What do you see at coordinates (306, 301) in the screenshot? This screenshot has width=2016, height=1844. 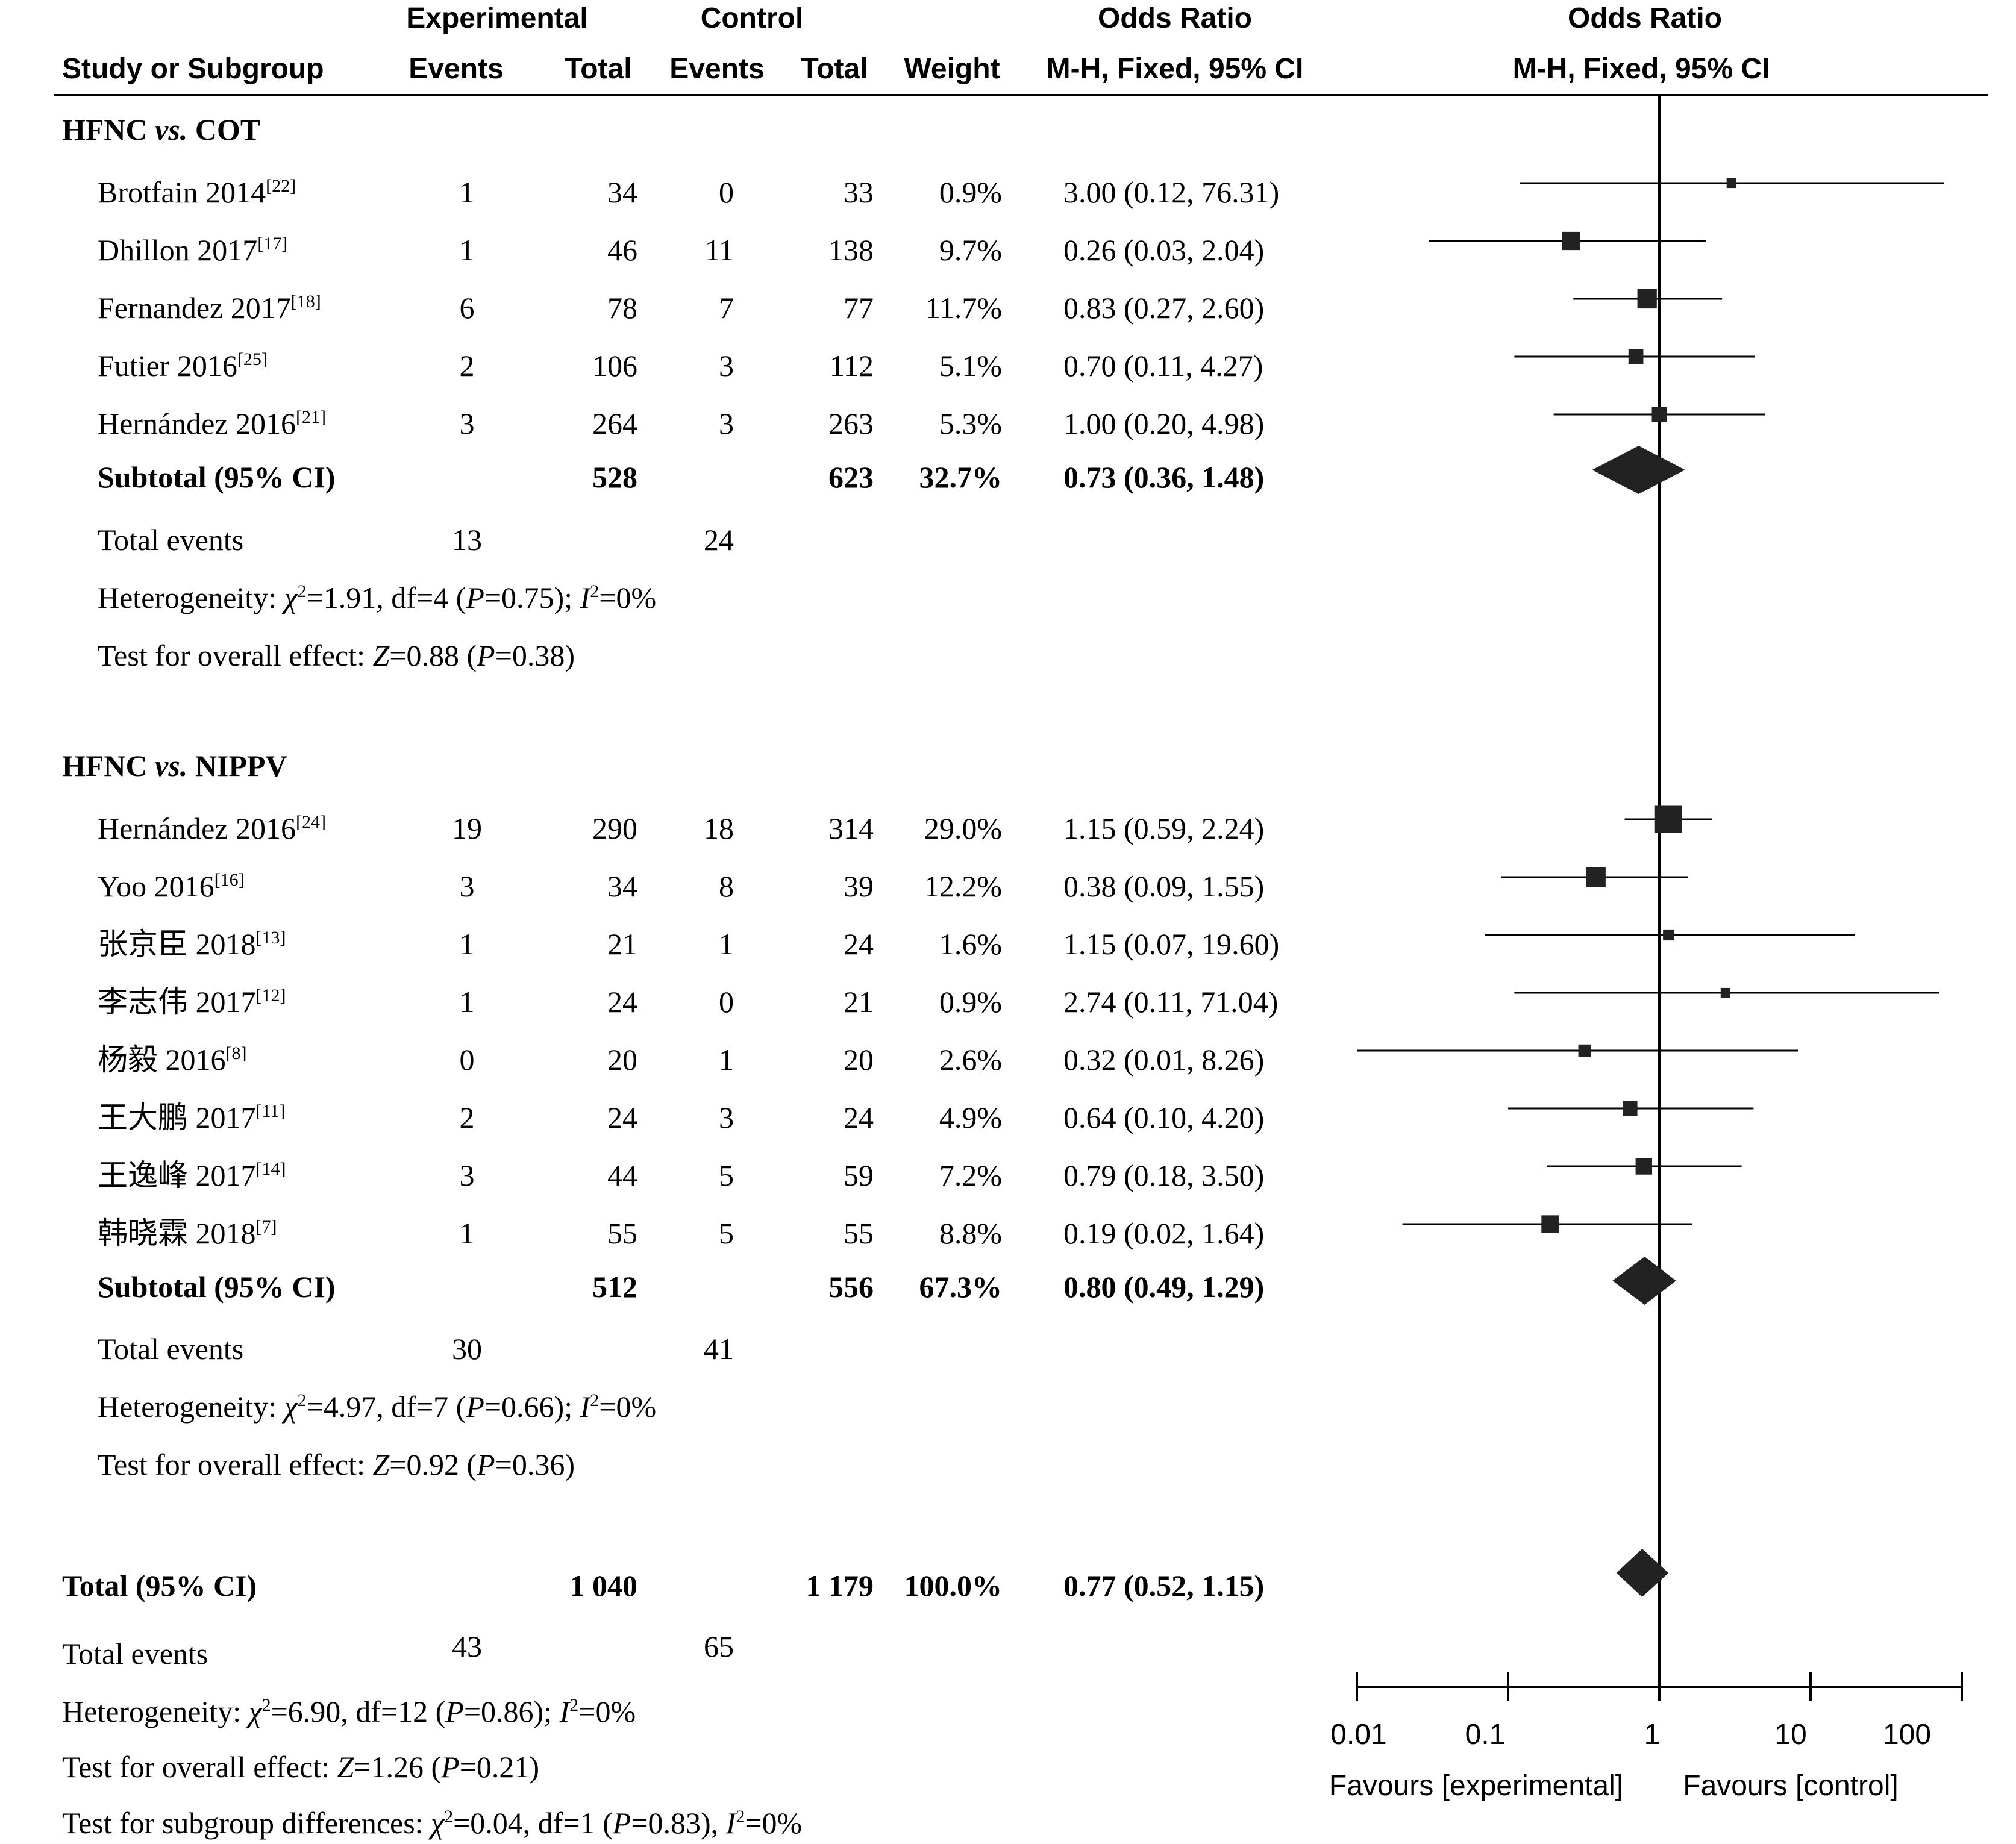 I see `text-span: [18]` at bounding box center [306, 301].